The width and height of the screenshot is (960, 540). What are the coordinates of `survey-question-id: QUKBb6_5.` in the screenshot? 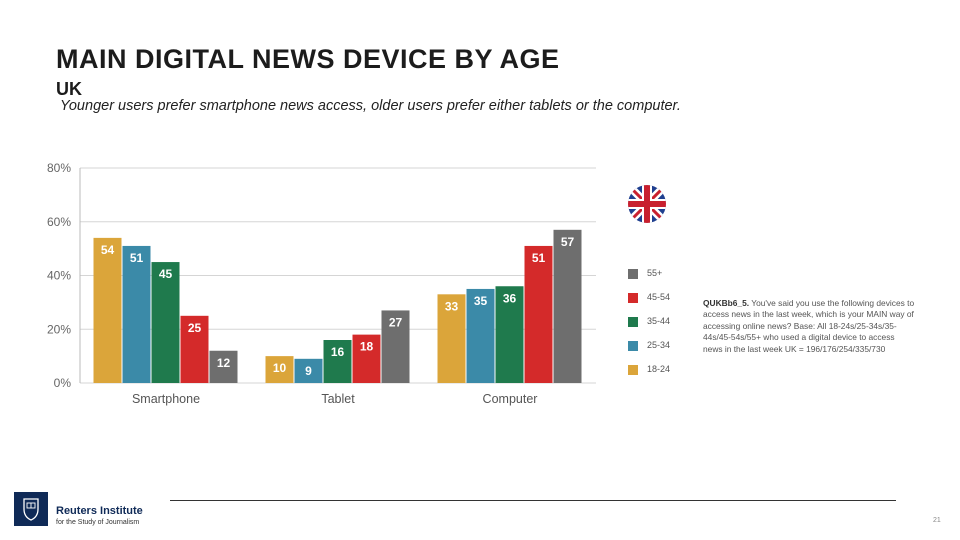 It's located at (726, 303).